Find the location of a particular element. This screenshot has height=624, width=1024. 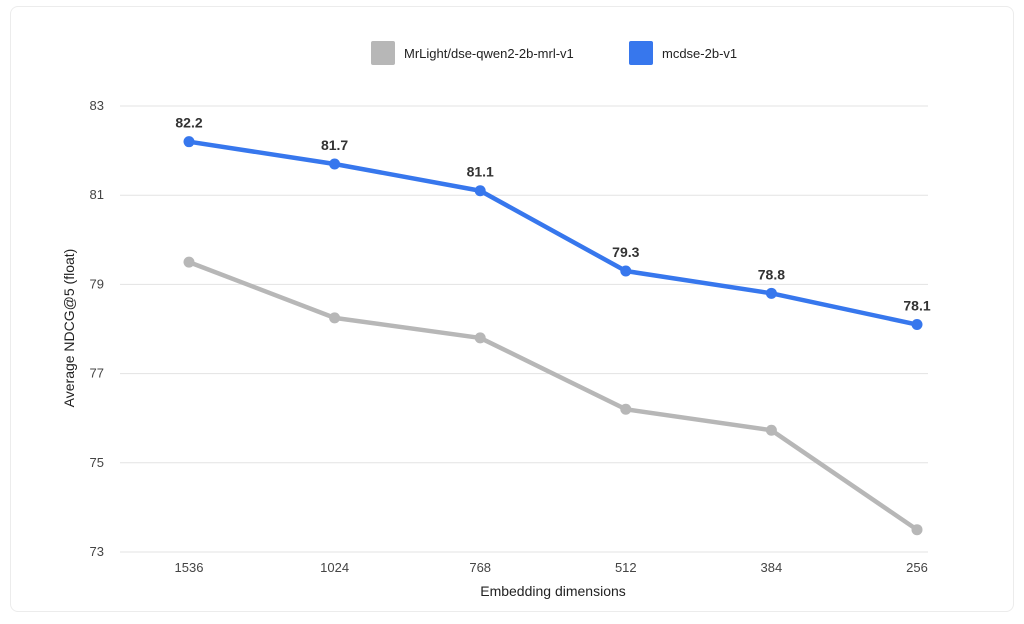

x-axis-ticks: 1536 1024 768 512 384 256 is located at coordinates (551, 567).